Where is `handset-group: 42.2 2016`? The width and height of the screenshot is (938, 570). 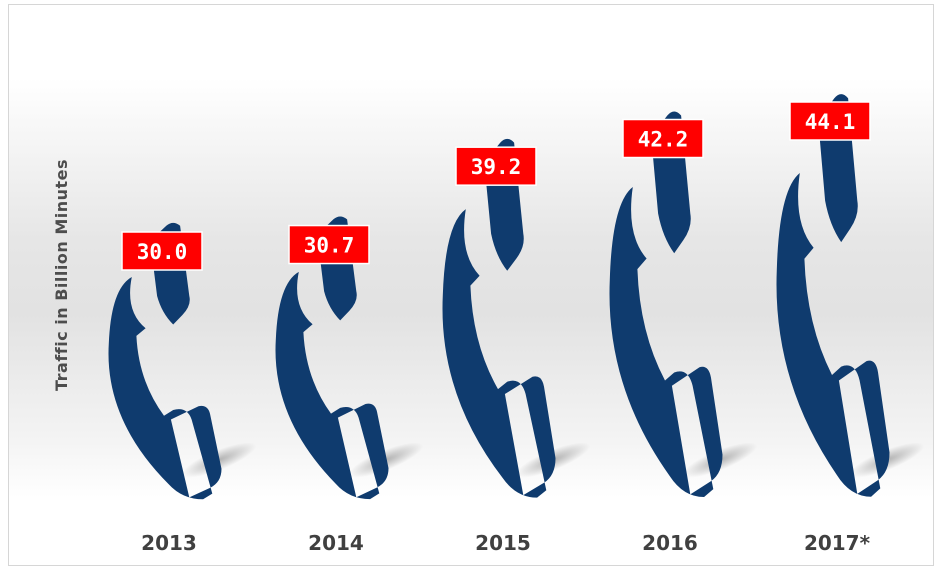
handset-group: 42.2 2016 is located at coordinates (683, 333).